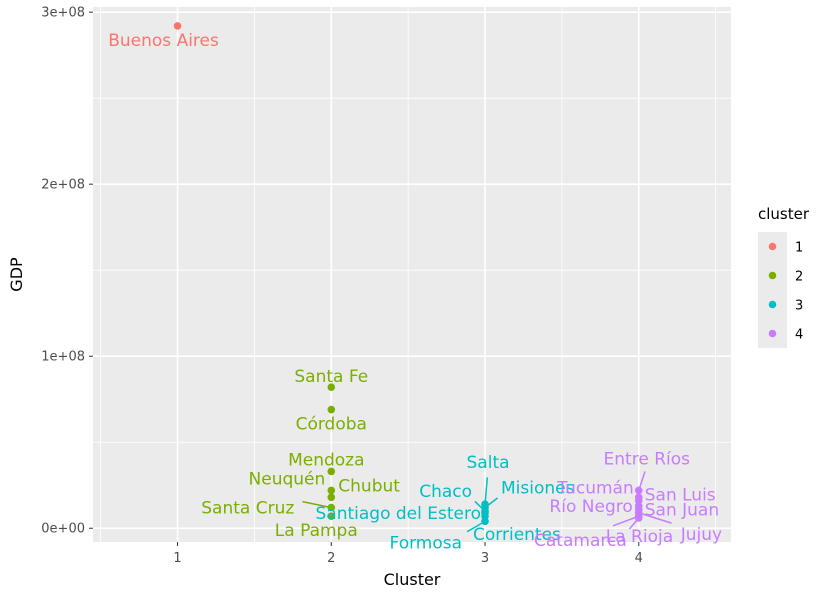 The width and height of the screenshot is (840, 600). What do you see at coordinates (369, 486) in the screenshot?
I see `point-label: Chubut` at bounding box center [369, 486].